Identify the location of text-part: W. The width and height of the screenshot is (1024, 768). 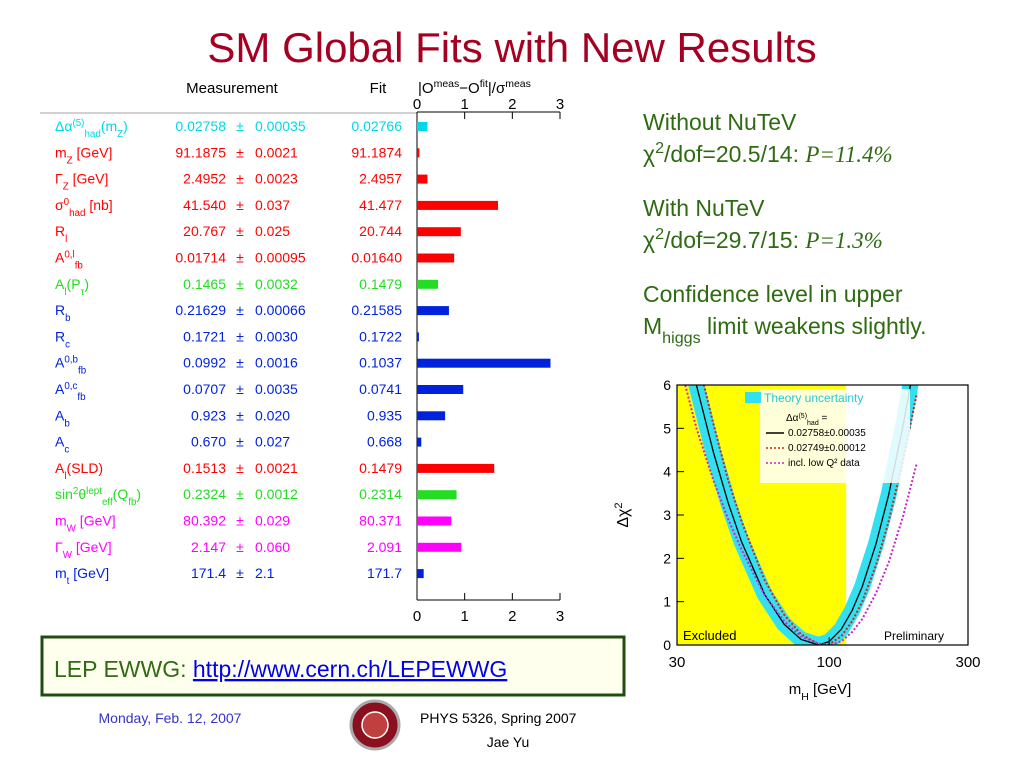
(68, 554).